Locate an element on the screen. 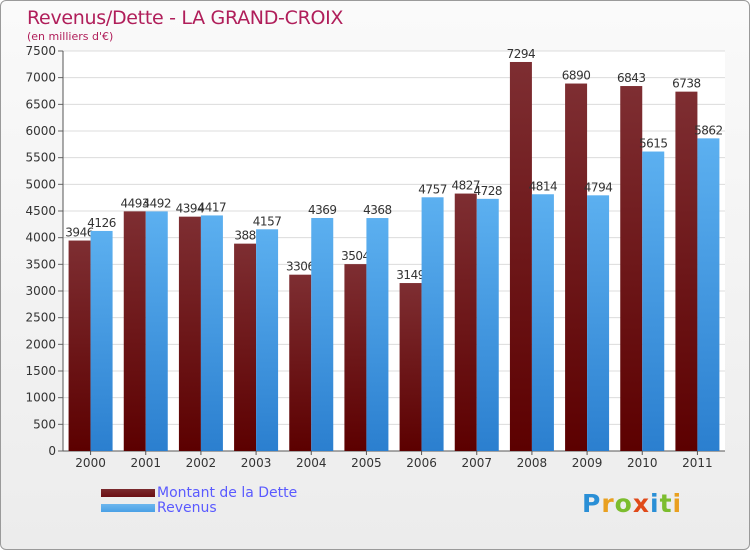 This screenshot has width=750, height=550. y-tick-label: 1500 is located at coordinates (40, 371).